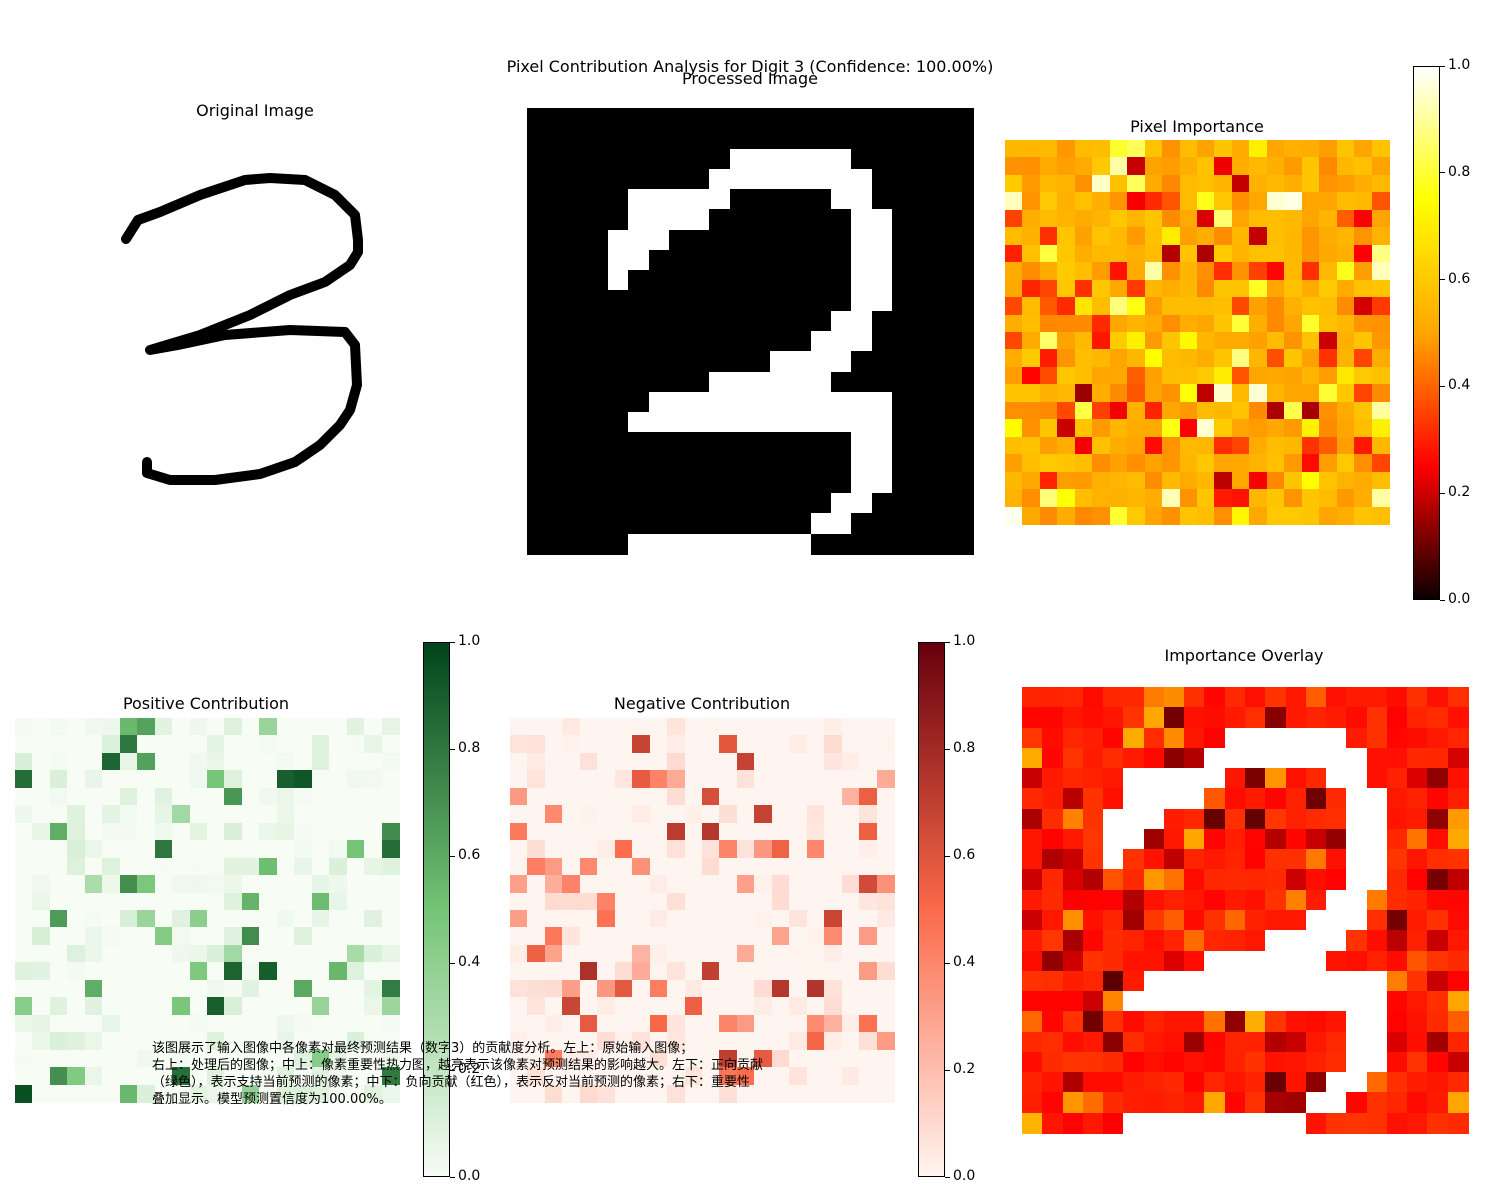 The width and height of the screenshot is (1500, 1200). What do you see at coordinates (469, 748) in the screenshot?
I see `colorbar-tick-label: 0.8` at bounding box center [469, 748].